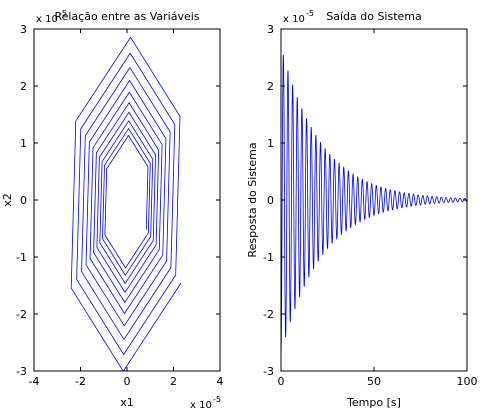 This screenshot has width=485, height=413. What do you see at coordinates (7, 200) in the screenshot?
I see `y-axis-label: x2` at bounding box center [7, 200].